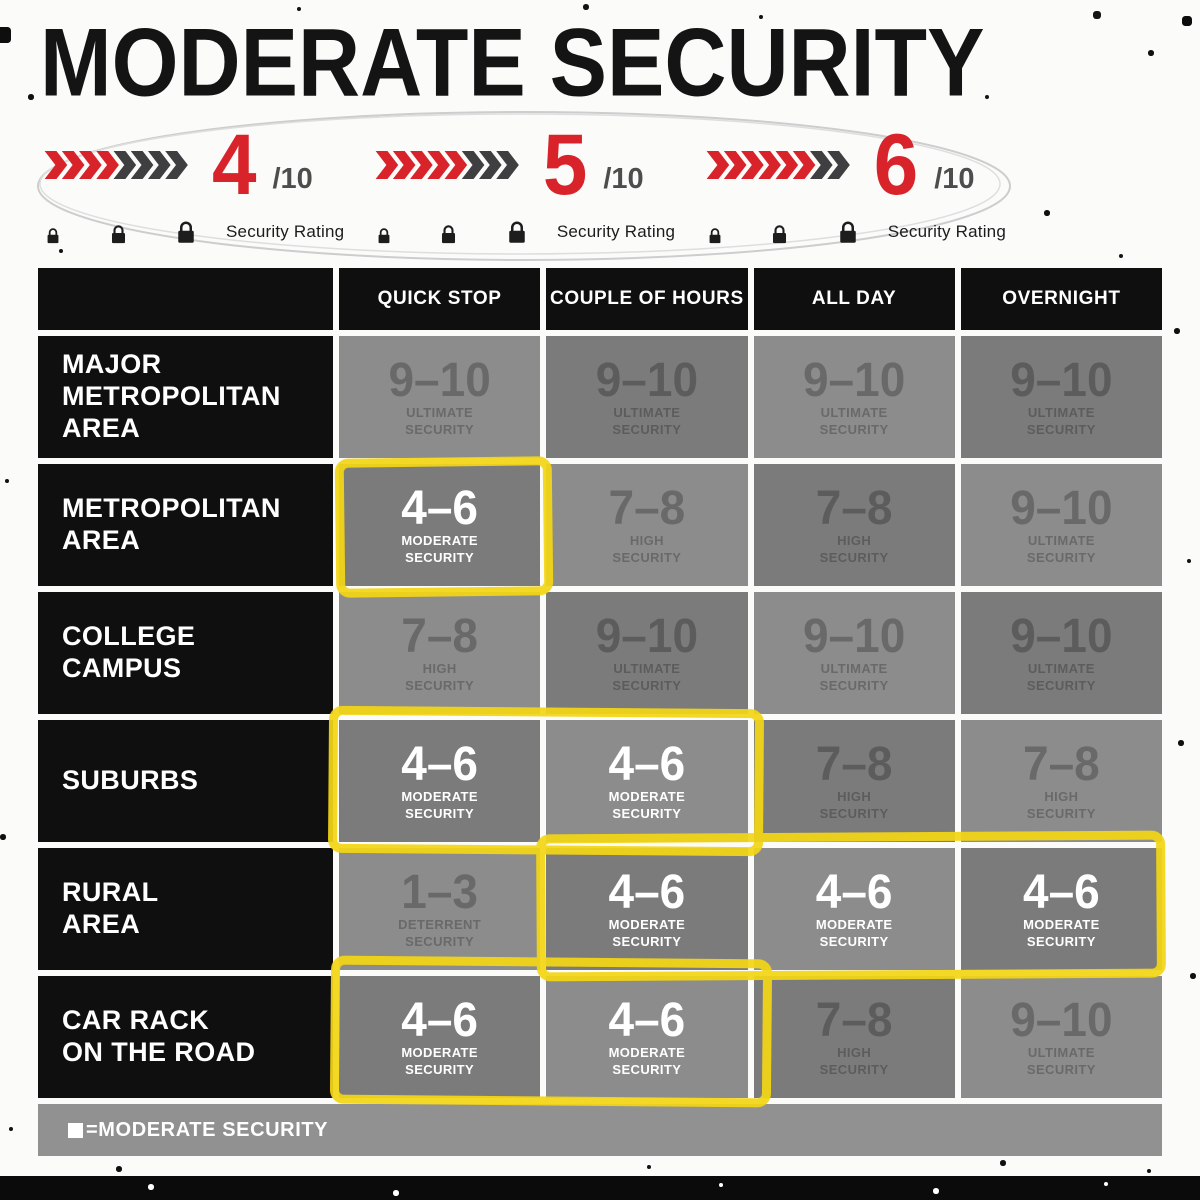 The height and width of the screenshot is (1200, 1200). I want to click on table-corner-cell, so click(185, 299).